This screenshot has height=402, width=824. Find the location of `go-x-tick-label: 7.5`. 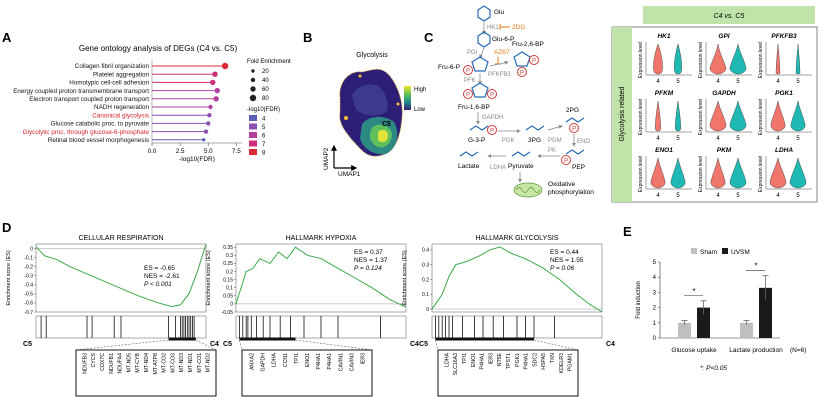

go-x-tick-label: 7.5 is located at coordinates (236, 151).